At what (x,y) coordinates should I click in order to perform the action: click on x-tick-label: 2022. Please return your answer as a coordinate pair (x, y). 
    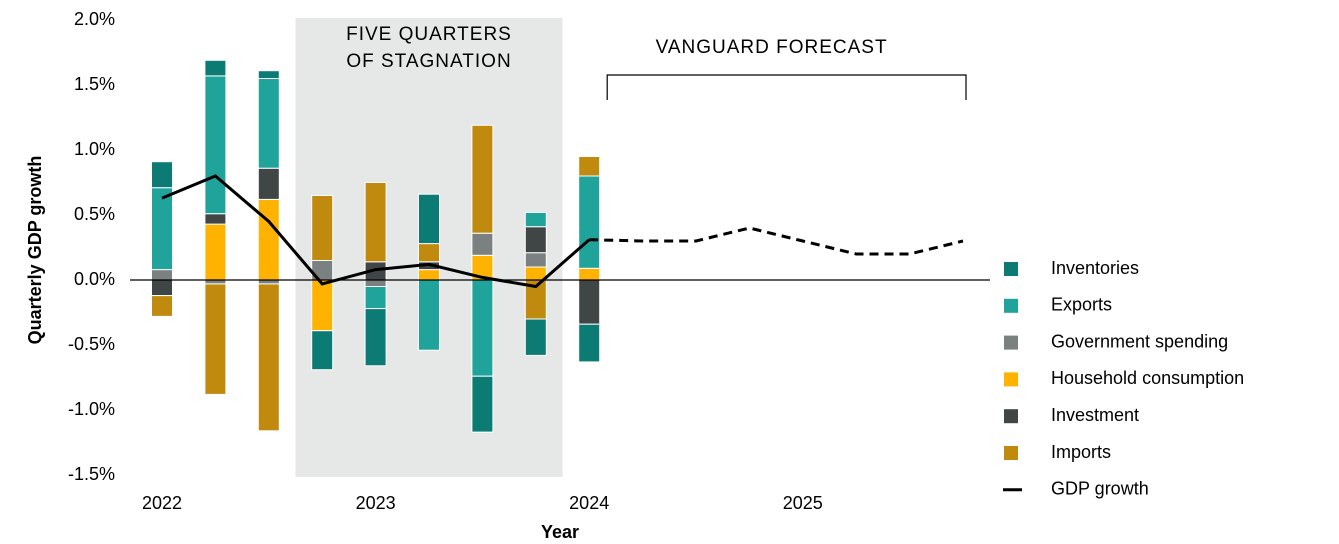
    Looking at the image, I should click on (162, 503).